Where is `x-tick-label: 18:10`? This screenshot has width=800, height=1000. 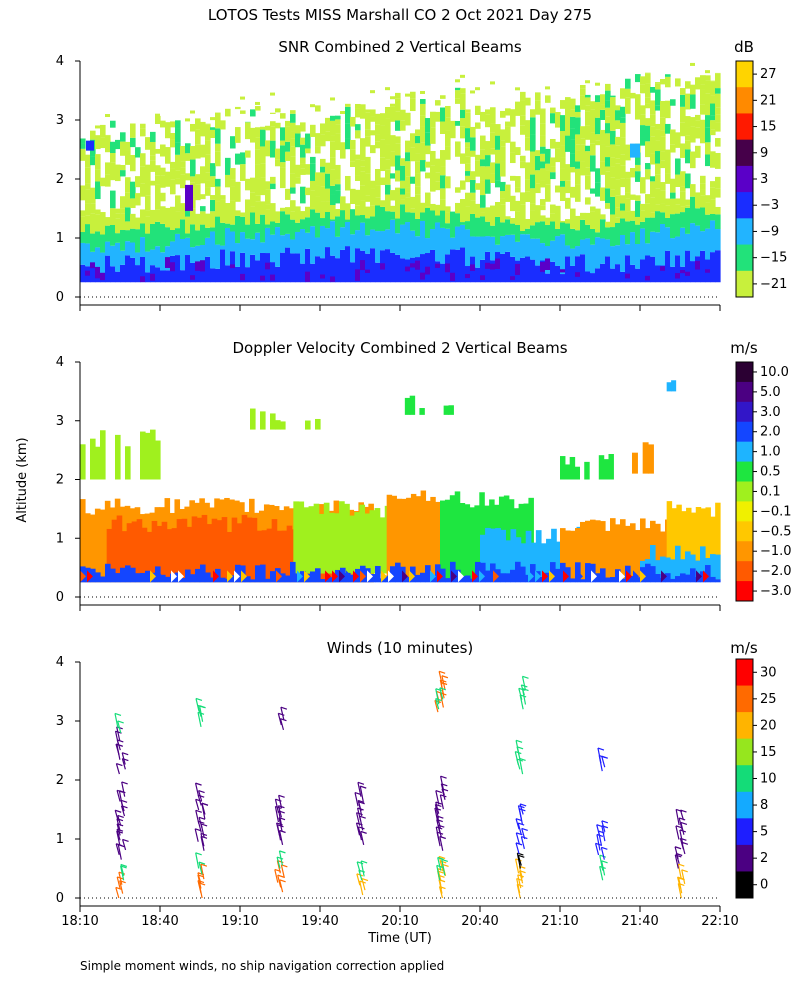
x-tick-label: 18:10 is located at coordinates (79, 921).